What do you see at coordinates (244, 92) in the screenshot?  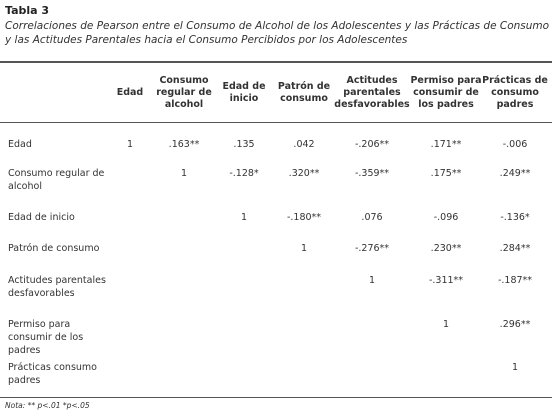 I see `column-header: Edad de inicio` at bounding box center [244, 92].